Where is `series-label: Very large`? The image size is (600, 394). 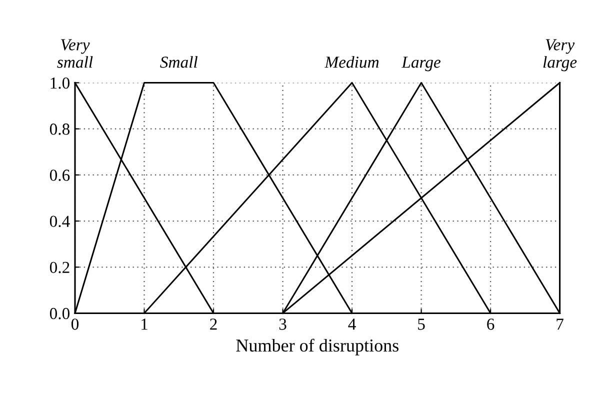
series-label: Very large is located at coordinates (560, 55).